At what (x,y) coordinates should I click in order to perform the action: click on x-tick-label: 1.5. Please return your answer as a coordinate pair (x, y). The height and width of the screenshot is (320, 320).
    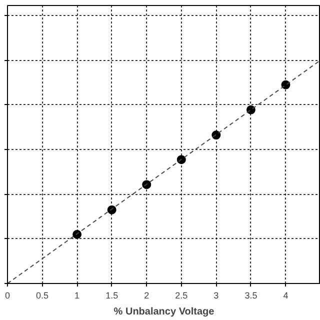
    Looking at the image, I should click on (112, 295).